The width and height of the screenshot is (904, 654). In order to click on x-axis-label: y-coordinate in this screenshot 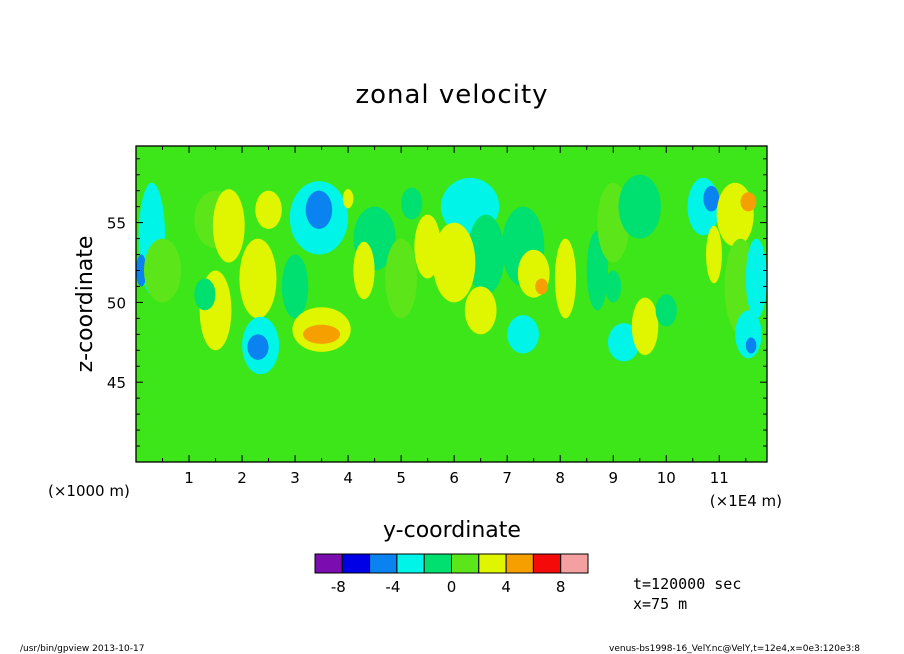, I will do `click(452, 530)`.